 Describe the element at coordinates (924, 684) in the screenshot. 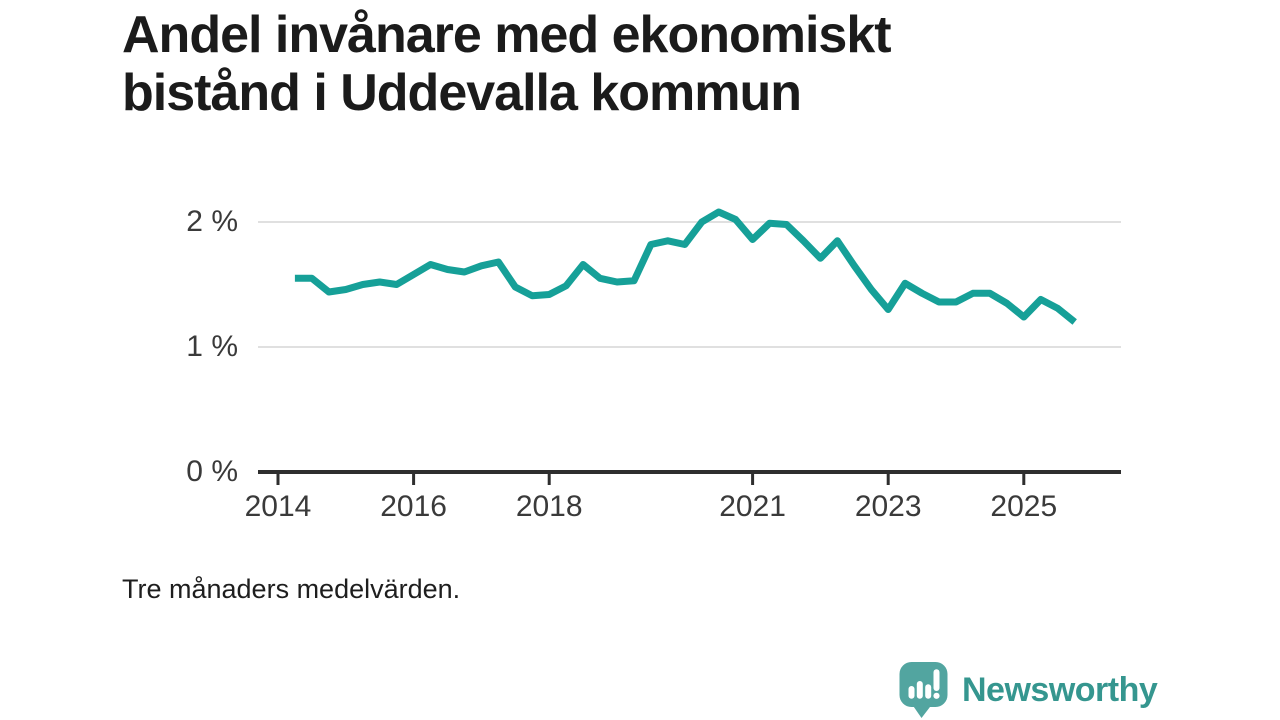

I see `bar-chart-icon` at that location.